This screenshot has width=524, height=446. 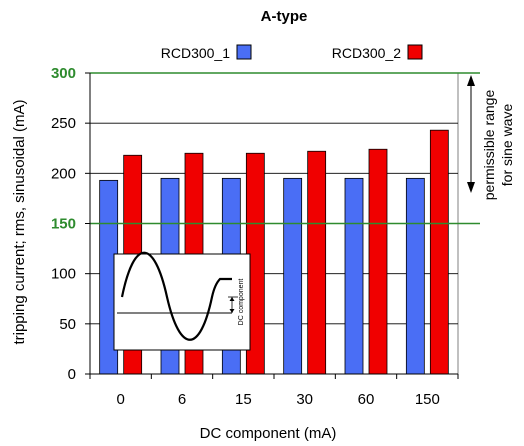 What do you see at coordinates (284, 16) in the screenshot?
I see `chart-title: A-type` at bounding box center [284, 16].